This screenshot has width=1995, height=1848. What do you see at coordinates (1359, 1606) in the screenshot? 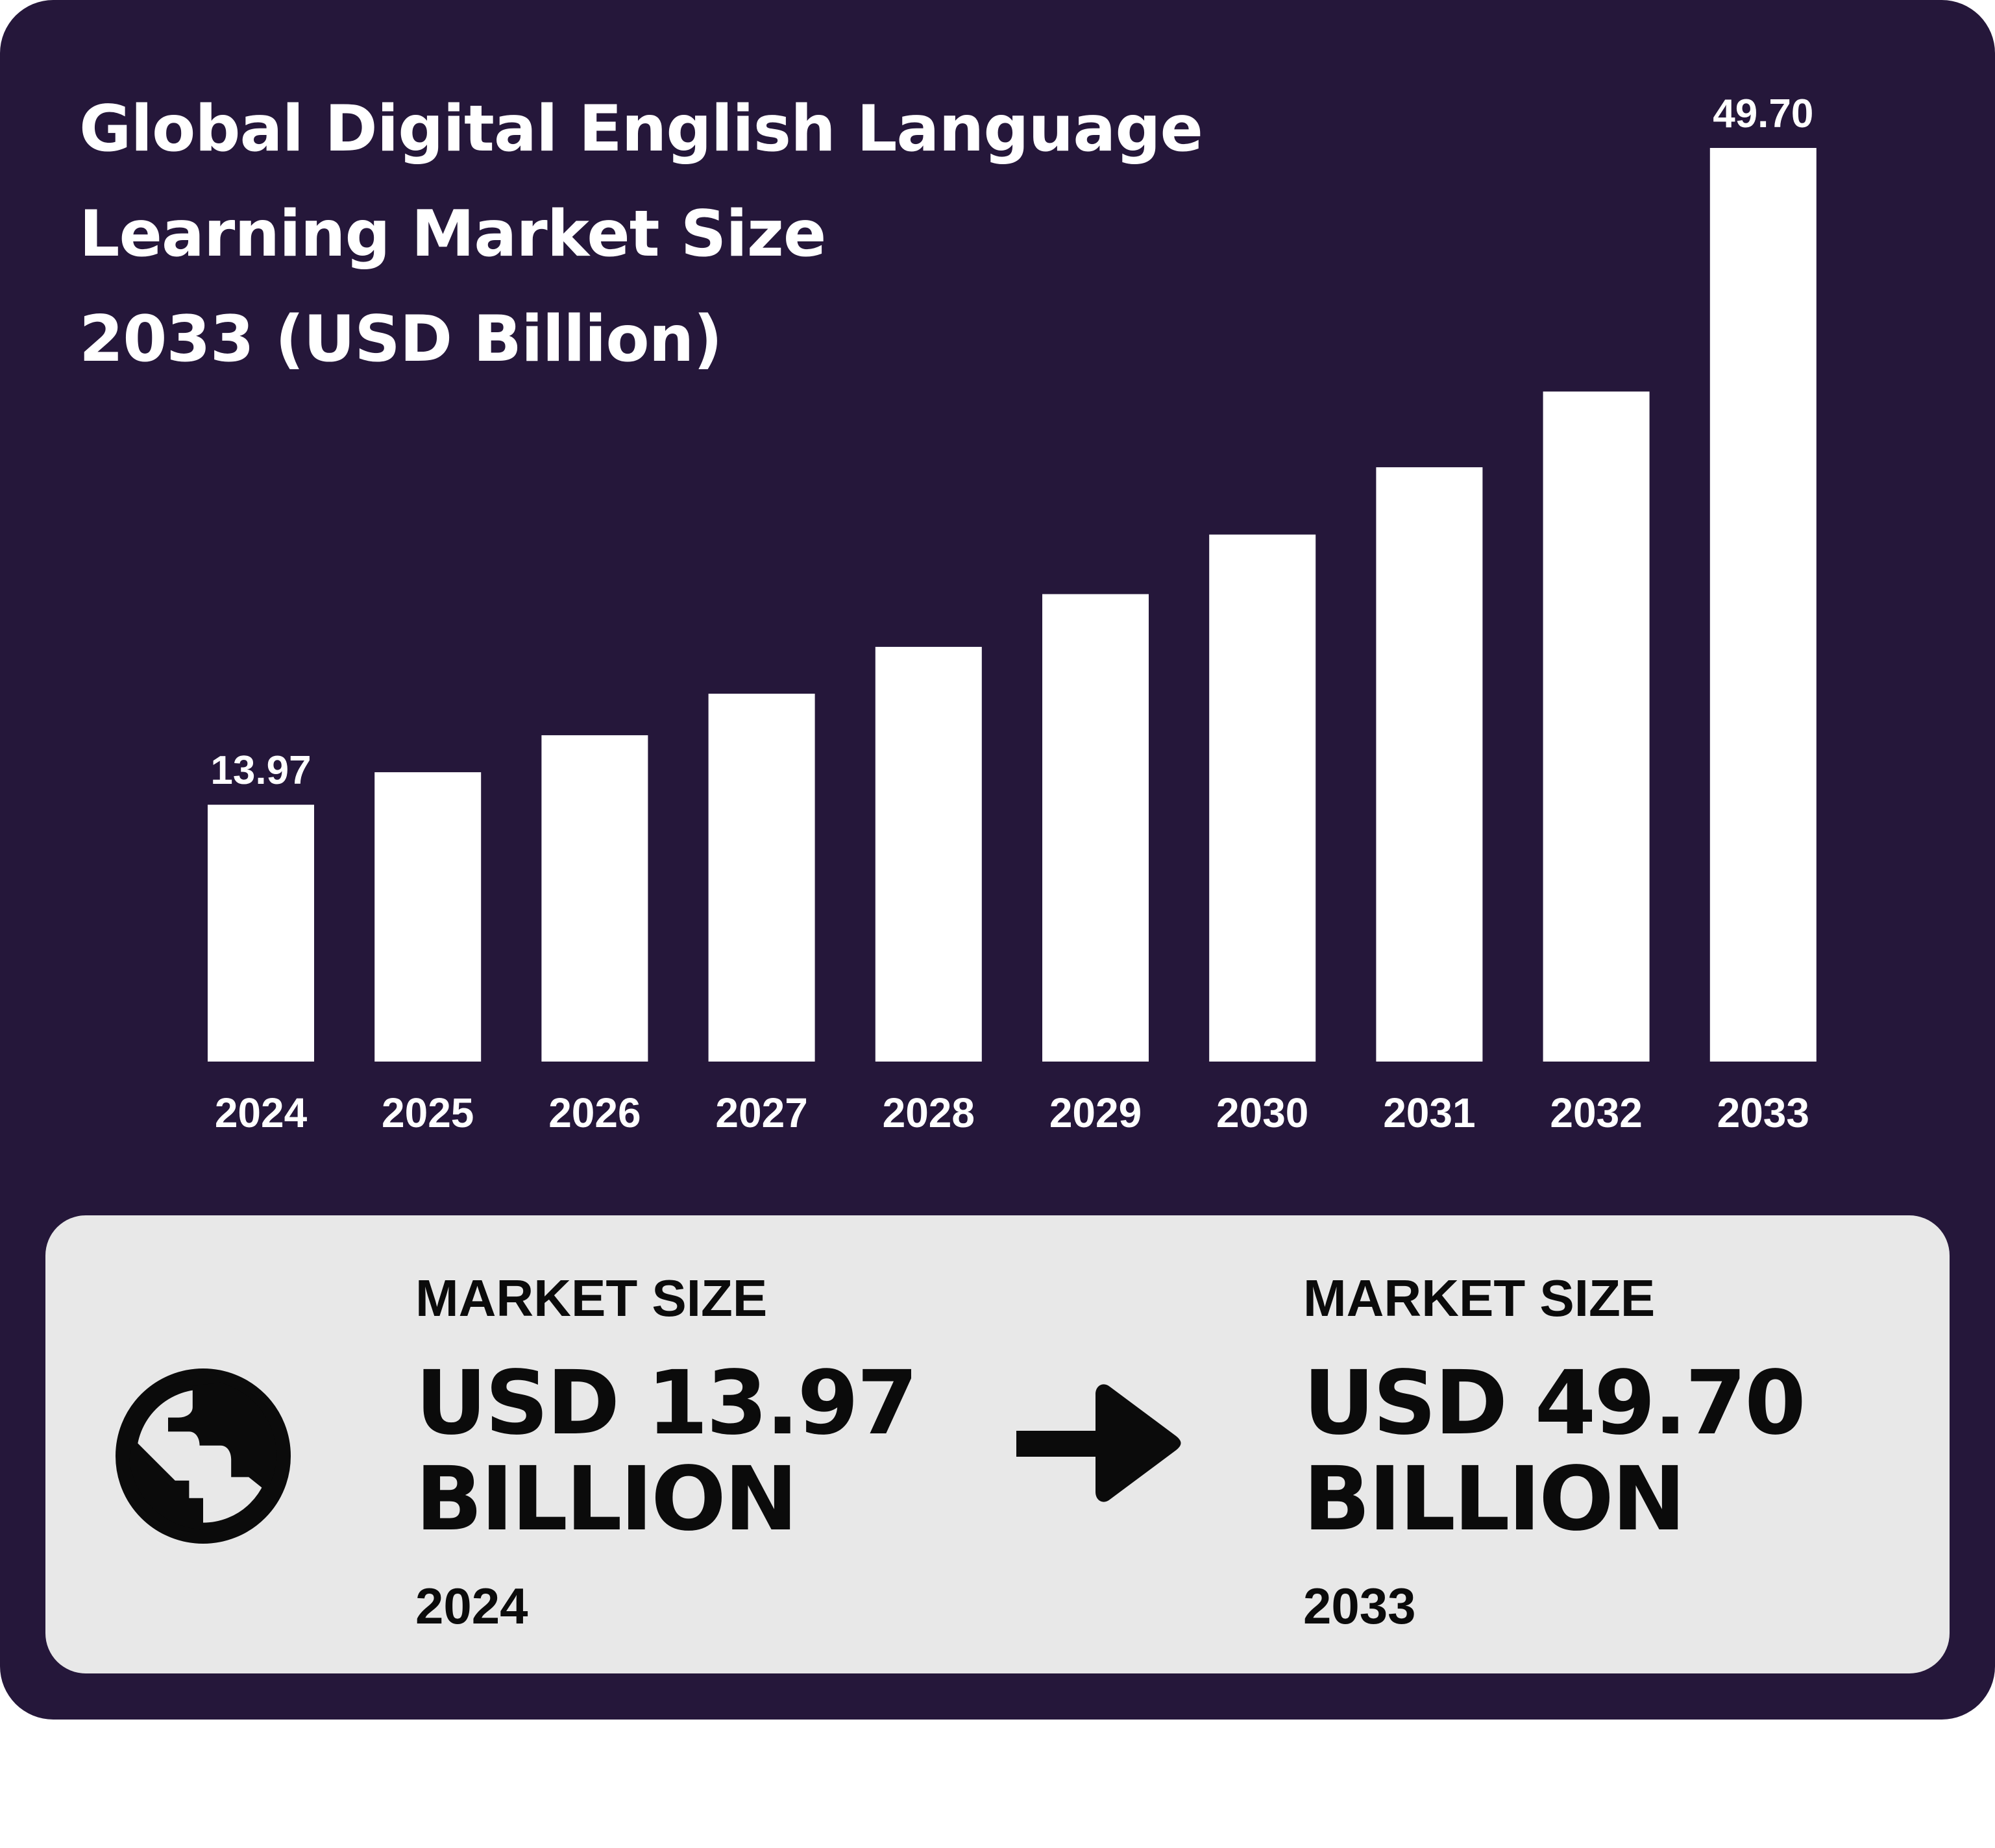
I see `market-size-year-right: 2033` at bounding box center [1359, 1606].